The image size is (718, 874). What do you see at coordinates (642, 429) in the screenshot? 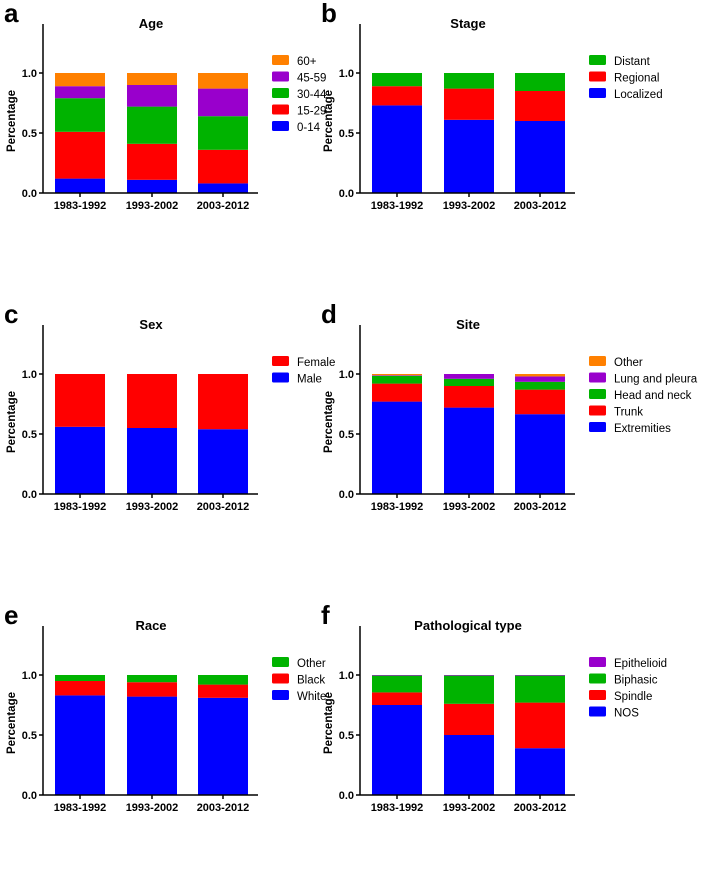
I see `legend-label: Extremities` at bounding box center [642, 429].